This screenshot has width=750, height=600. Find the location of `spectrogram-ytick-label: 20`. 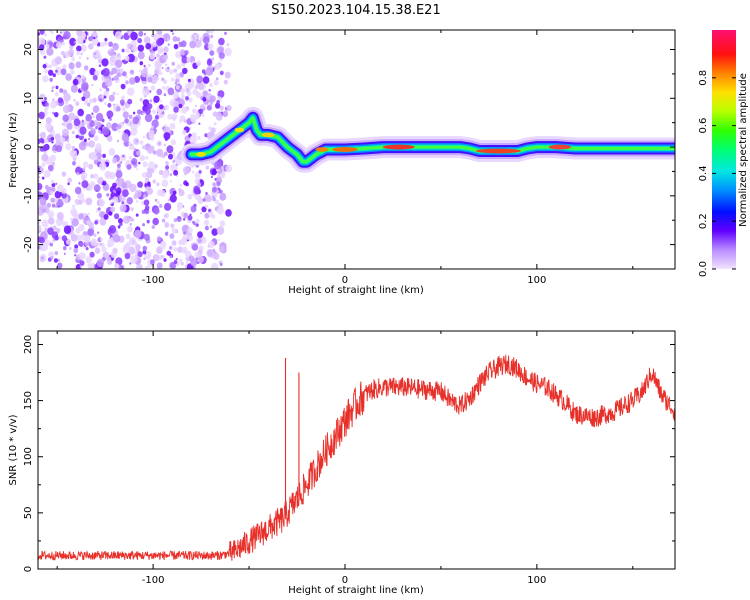

spectrogram-ytick-label: 20 is located at coordinates (28, 49).